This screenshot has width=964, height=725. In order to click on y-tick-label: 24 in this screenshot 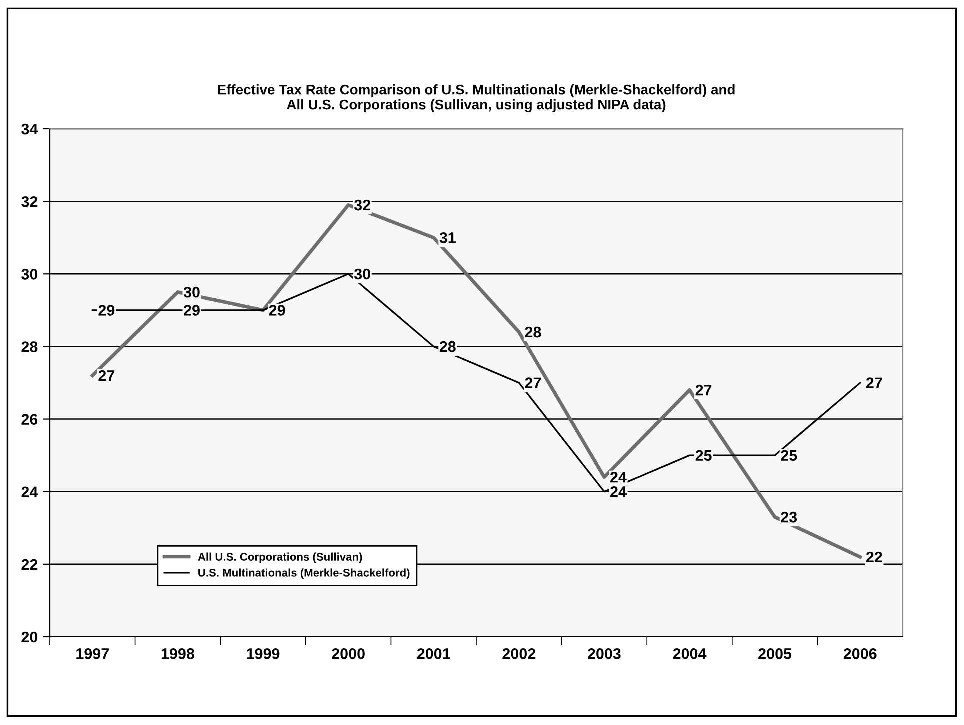, I will do `click(30, 492)`.